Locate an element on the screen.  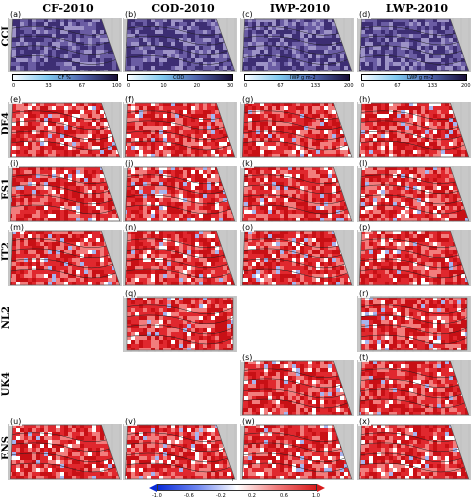
panel-letter: (j) is located at coordinates (129, 163).